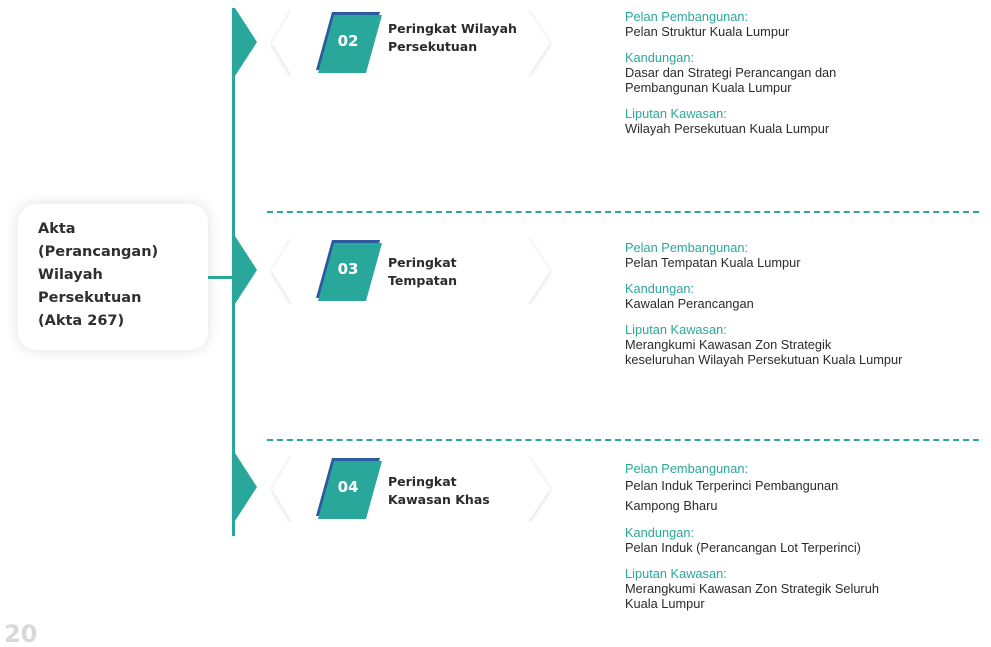 The width and height of the screenshot is (991, 647). Describe the element at coordinates (98, 252) in the screenshot. I see `act-line: (Perancangan)` at that location.